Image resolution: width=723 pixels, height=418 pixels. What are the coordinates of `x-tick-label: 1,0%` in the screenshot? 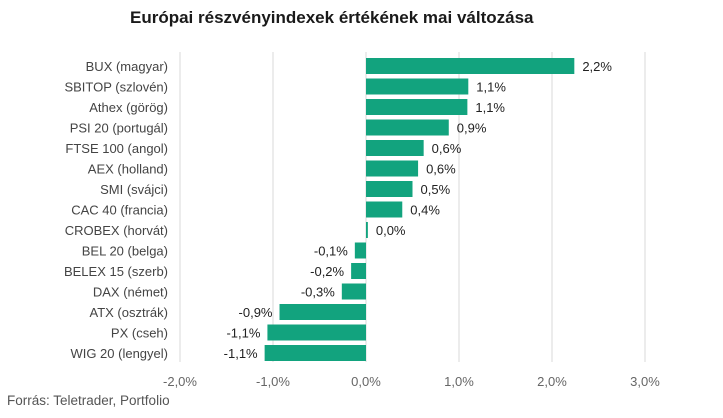 It's located at (459, 381).